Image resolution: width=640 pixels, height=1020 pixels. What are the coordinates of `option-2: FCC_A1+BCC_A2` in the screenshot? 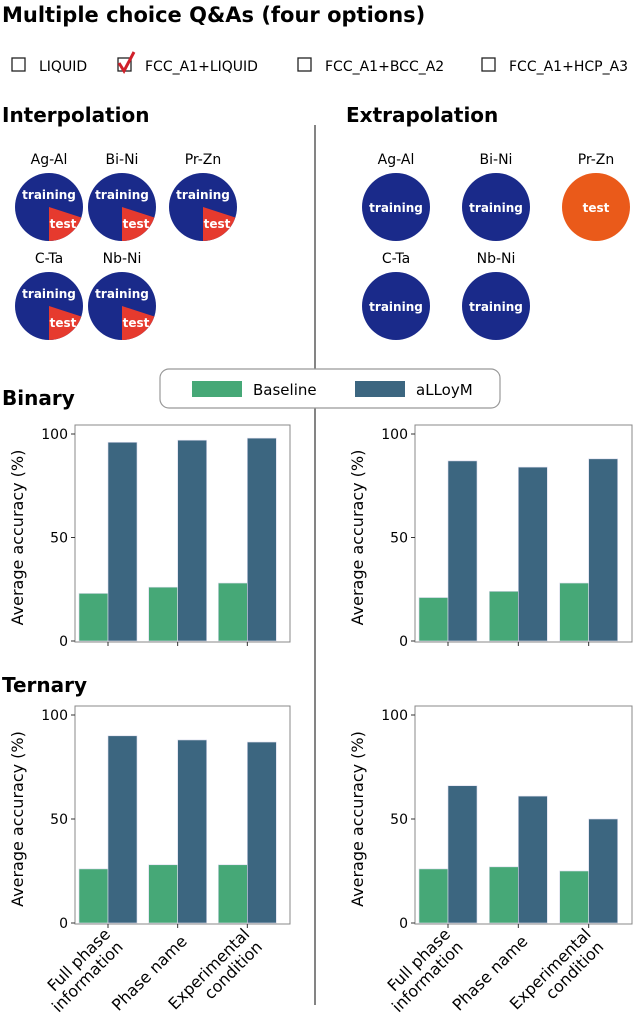 It's located at (370, 66).